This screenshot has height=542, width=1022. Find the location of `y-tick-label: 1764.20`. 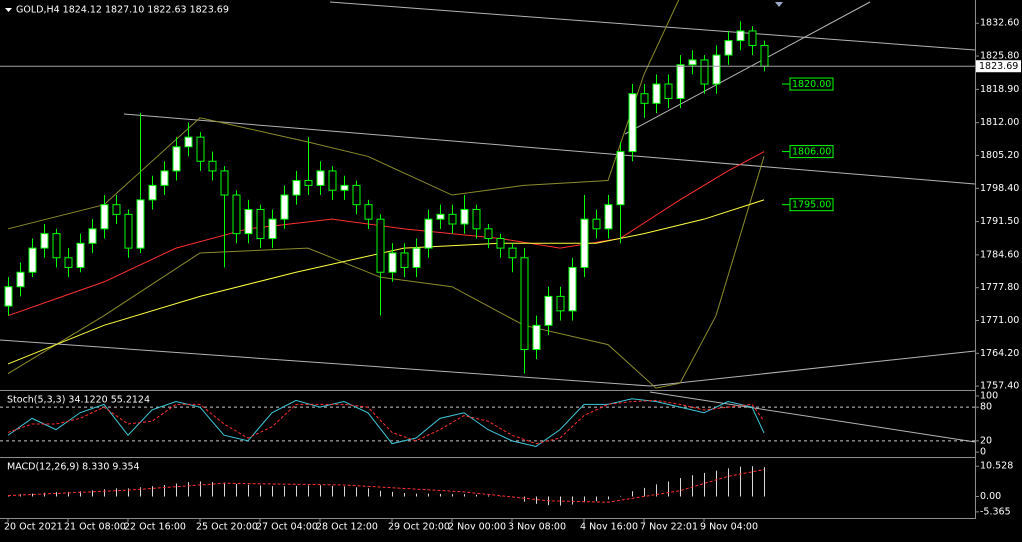

y-tick-label: 1764.20 is located at coordinates (999, 353).